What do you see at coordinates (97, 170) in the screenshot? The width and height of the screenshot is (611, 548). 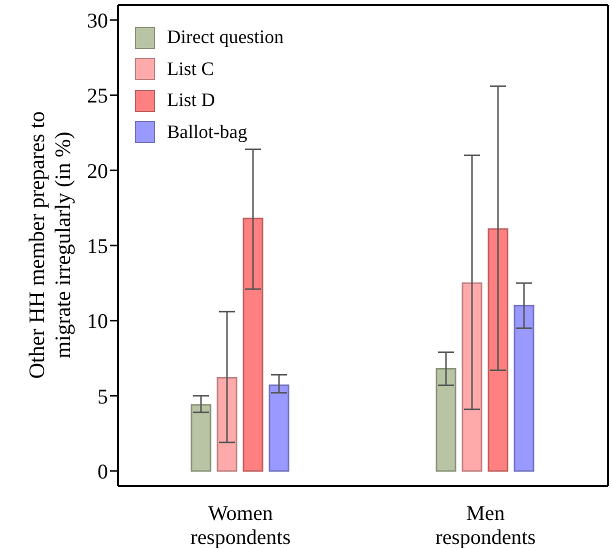 I see `y-tick-label: 20` at bounding box center [97, 170].